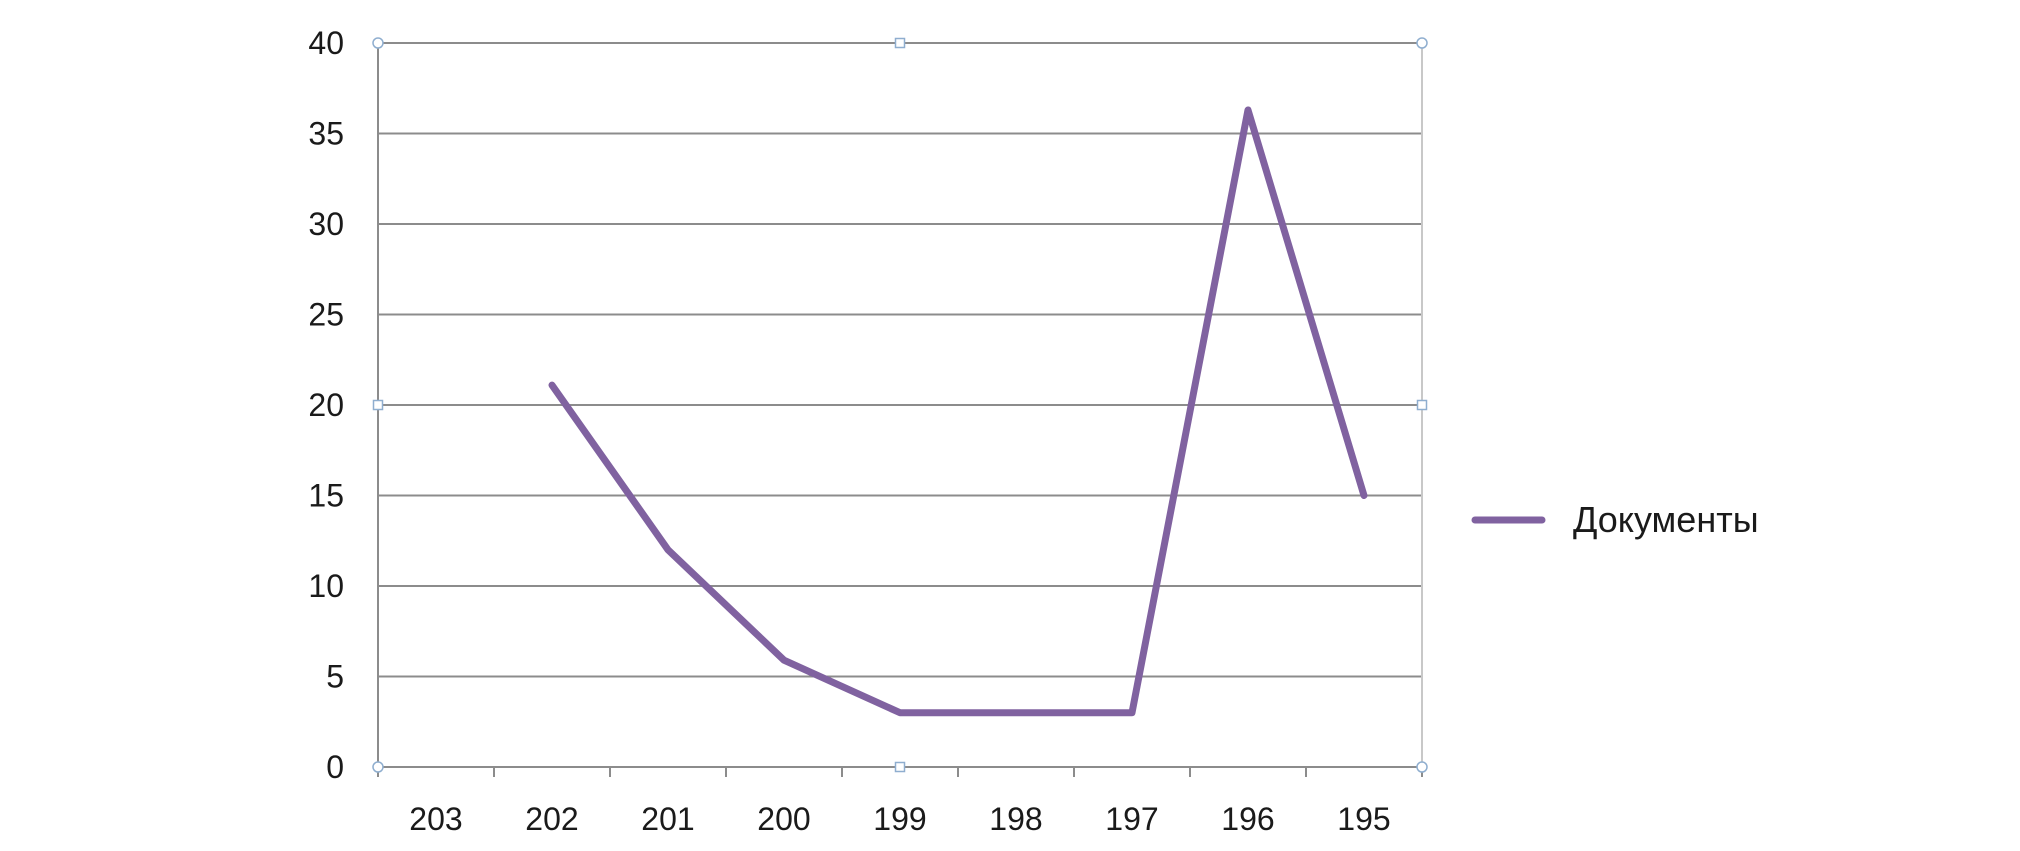  Describe the element at coordinates (1131, 819) in the screenshot. I see `x-tick-label: 197` at that location.